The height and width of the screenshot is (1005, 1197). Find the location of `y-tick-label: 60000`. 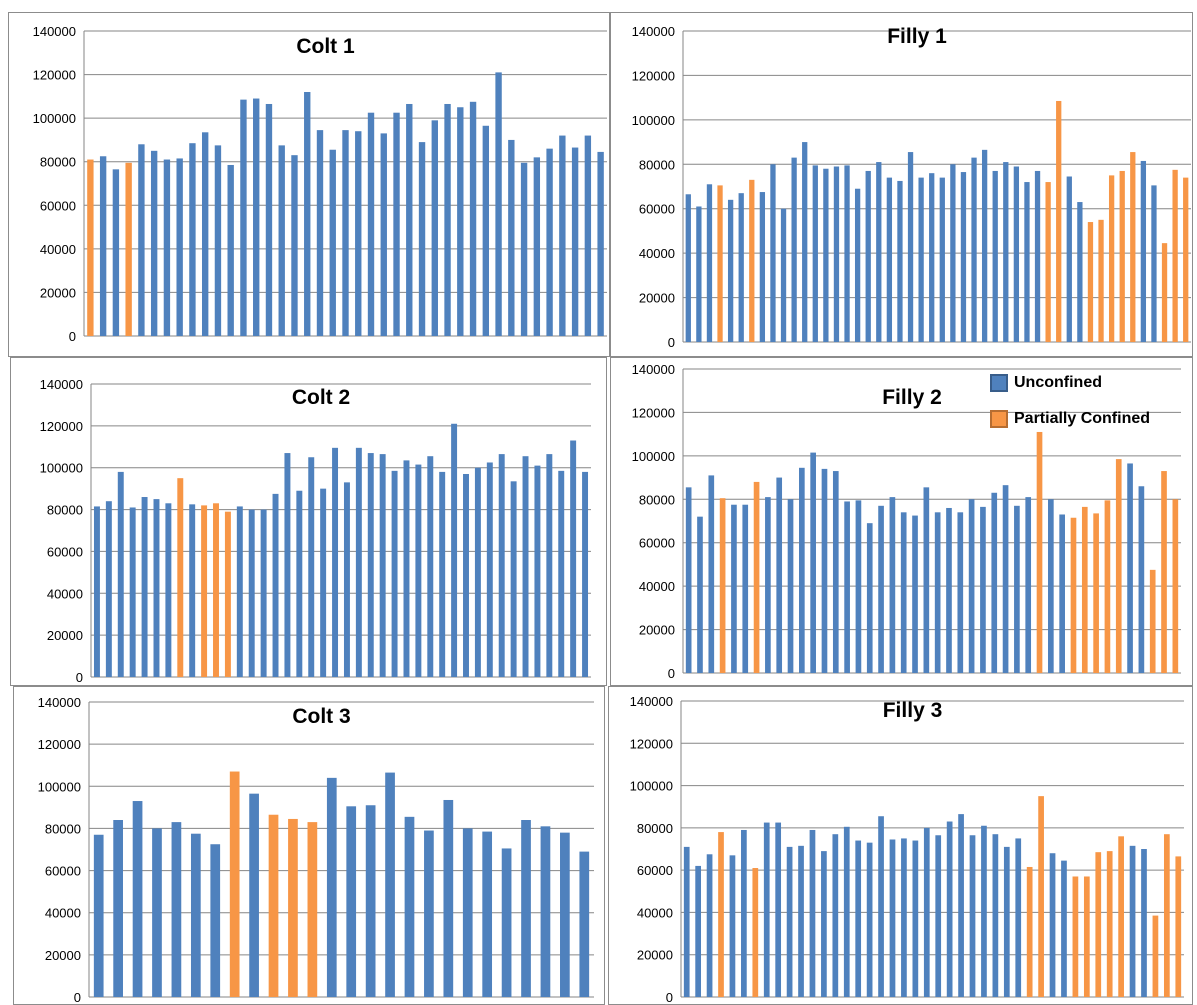

y-tick-label: 60000 is located at coordinates (63, 871).